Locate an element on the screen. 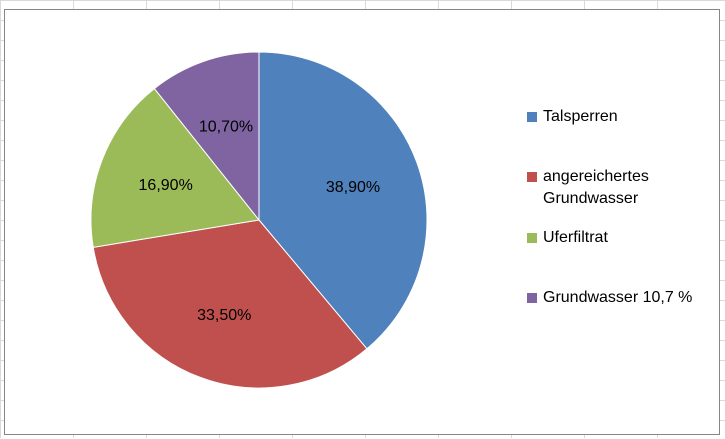 The image size is (725, 439). data-label-angereichertes-grundwasser: 33,50% is located at coordinates (224, 315).